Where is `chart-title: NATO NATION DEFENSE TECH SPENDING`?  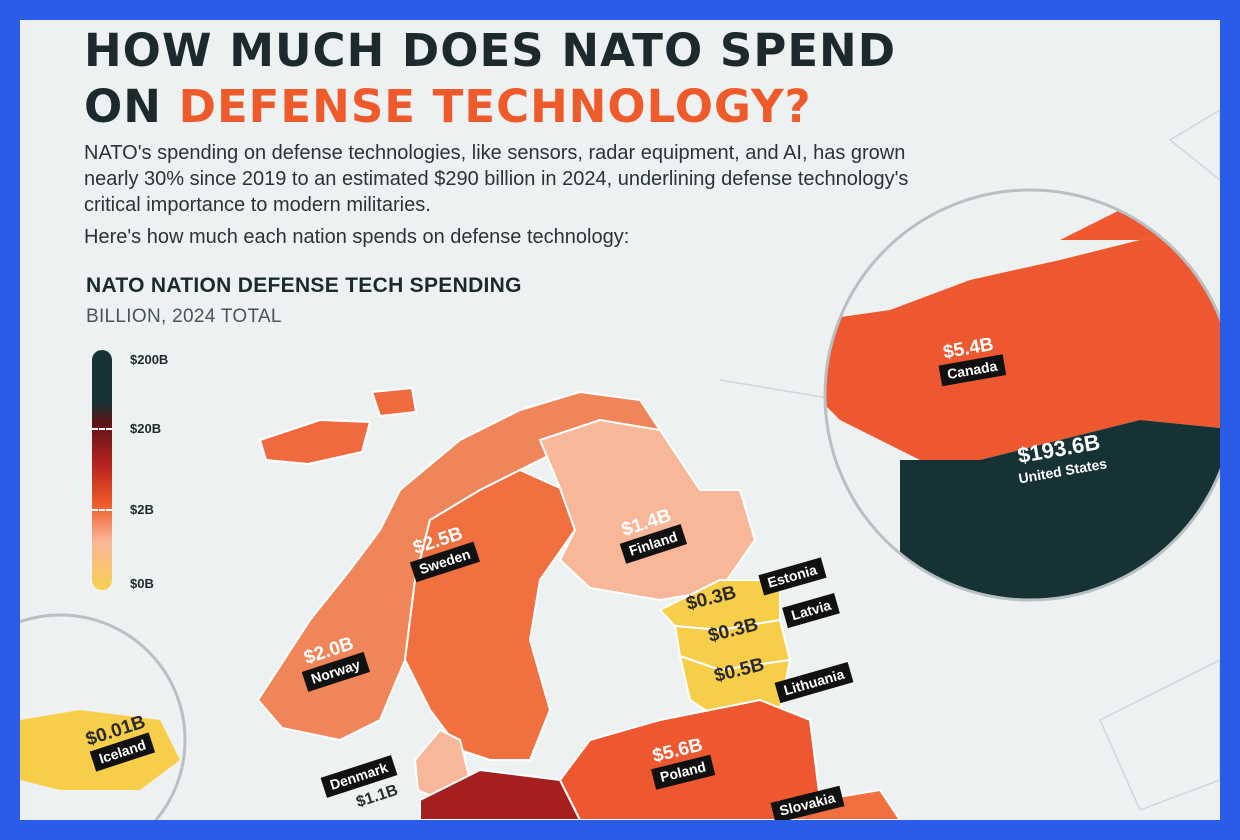 chart-title: NATO NATION DEFENSE TECH SPENDING is located at coordinates (304, 285).